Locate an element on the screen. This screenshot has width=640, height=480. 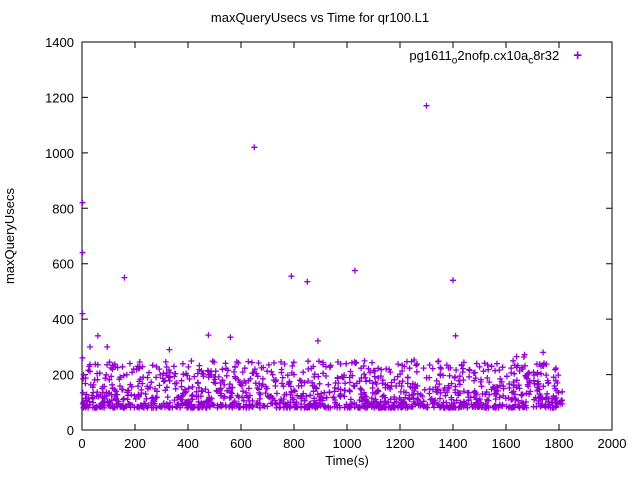
legend-label: pg1611o2nofp.cx10ac8r32 is located at coordinates (484, 57).